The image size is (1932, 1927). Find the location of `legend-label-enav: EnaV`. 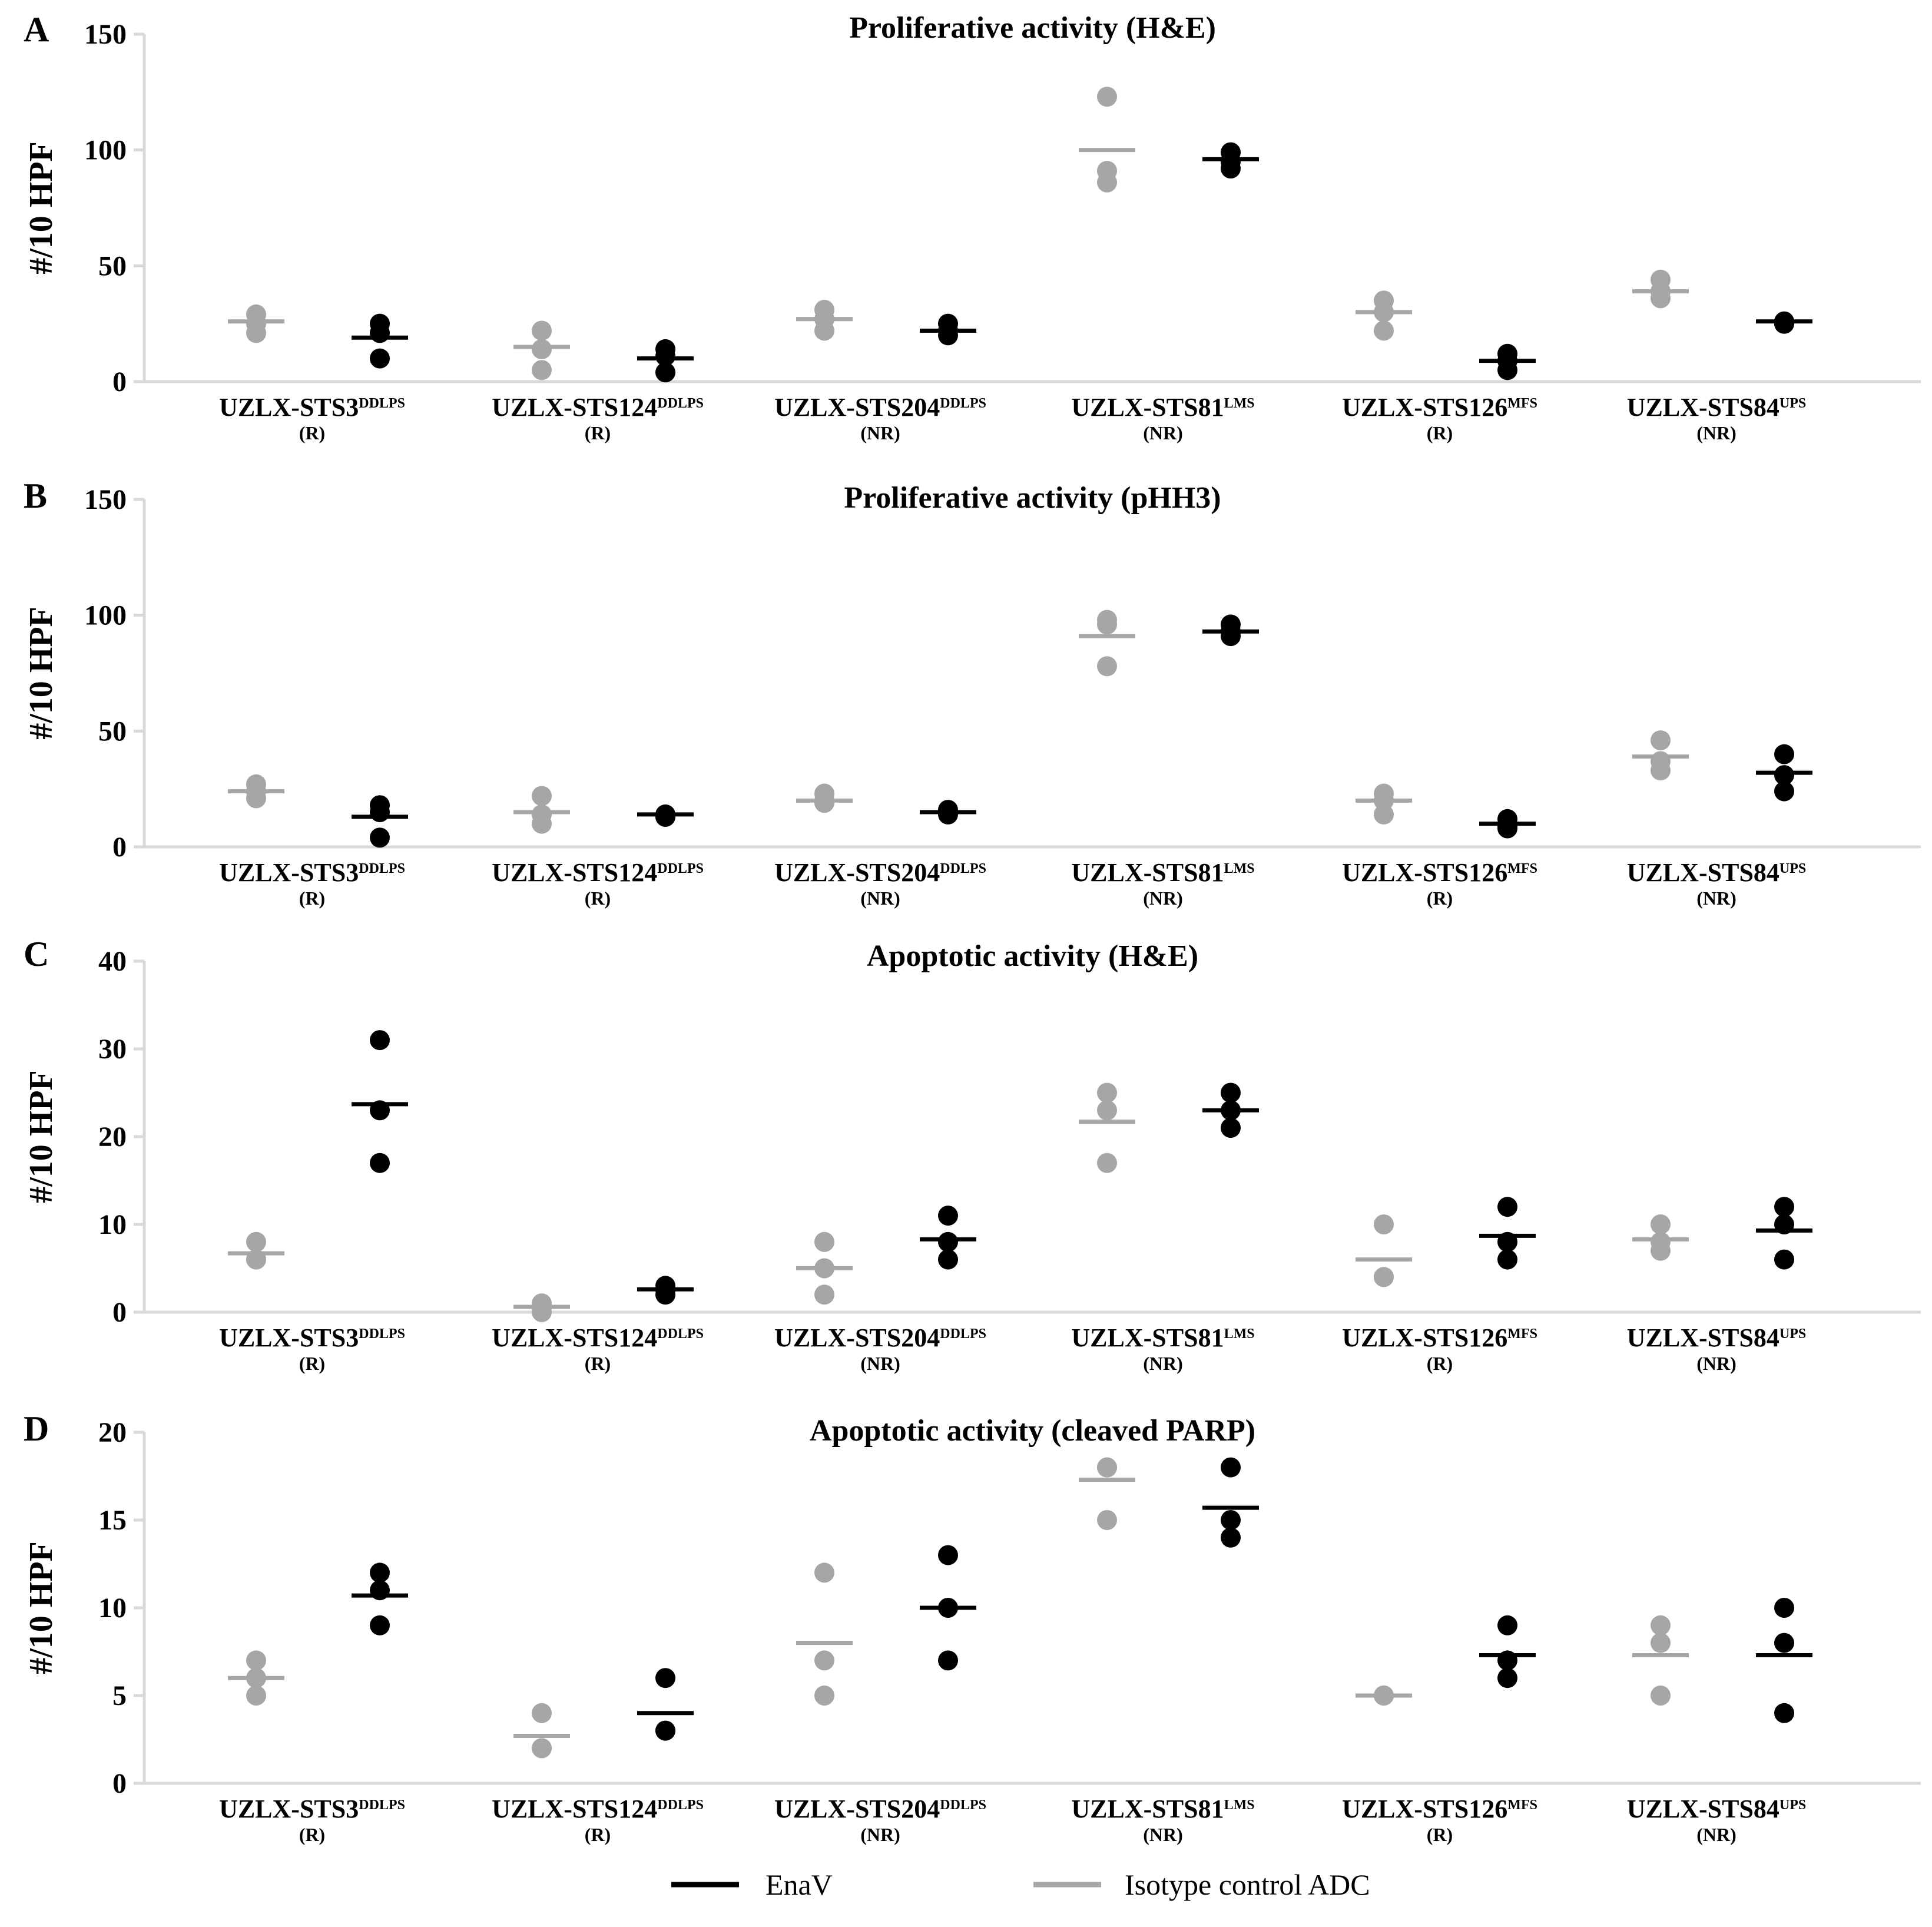

legend-label-enav: EnaV is located at coordinates (799, 1884).